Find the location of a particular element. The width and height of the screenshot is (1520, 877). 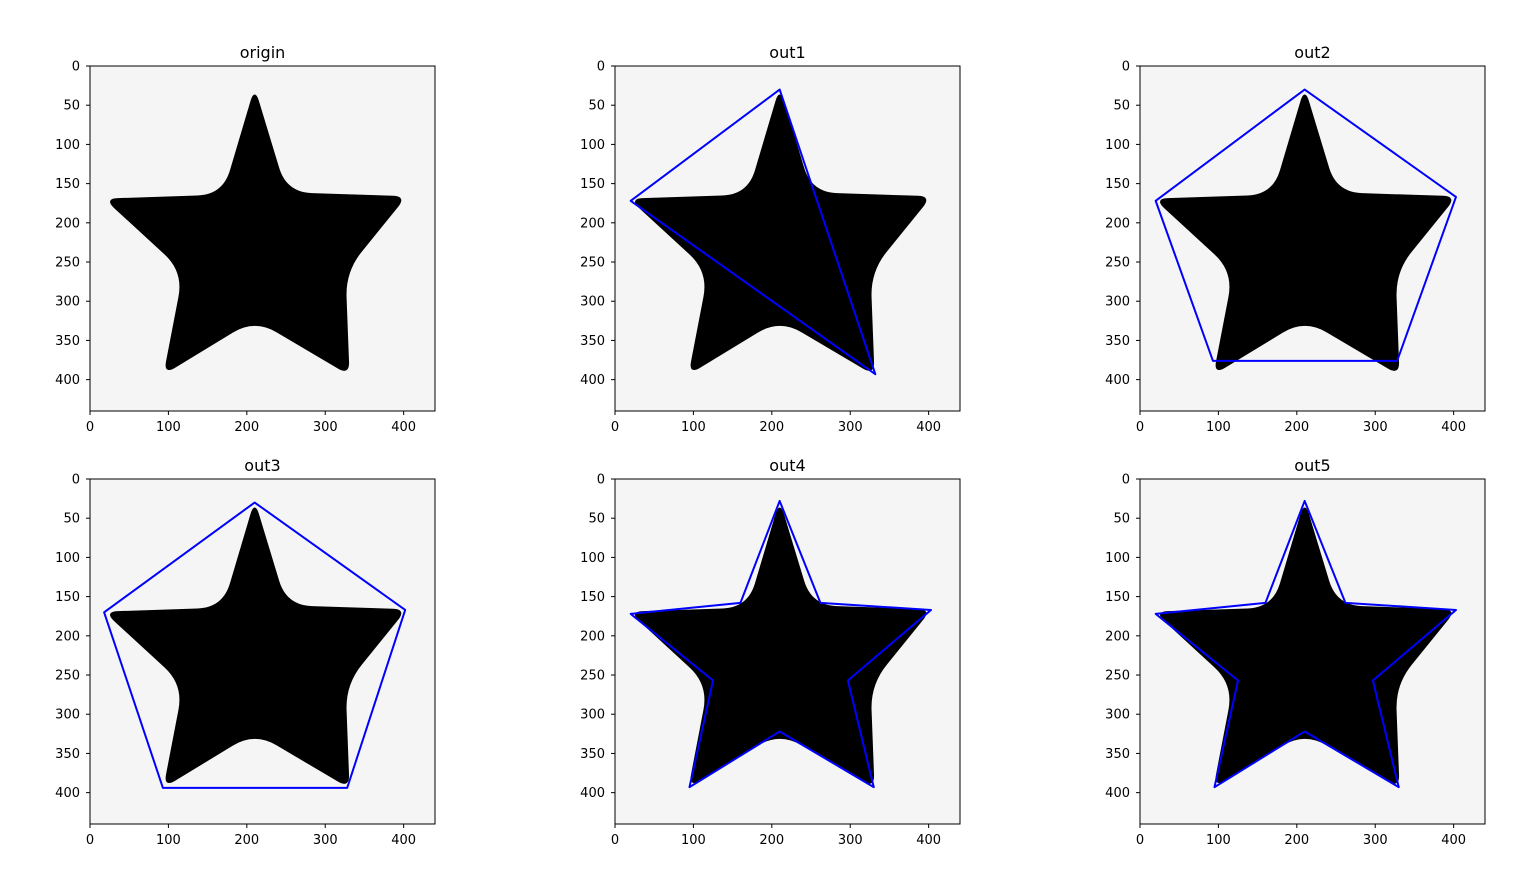

panel-title: out1 is located at coordinates (787, 52).